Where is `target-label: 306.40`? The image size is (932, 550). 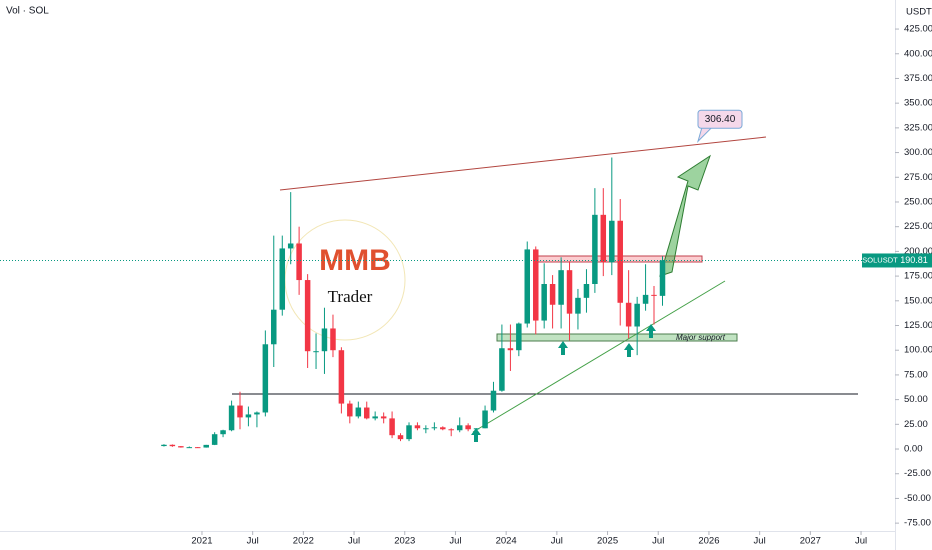 target-label: 306.40 is located at coordinates (720, 119).